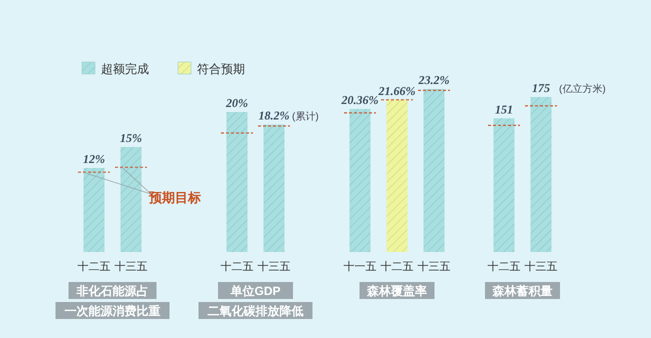 The height and width of the screenshot is (338, 651). I want to click on annotation: (累计), so click(305, 116).